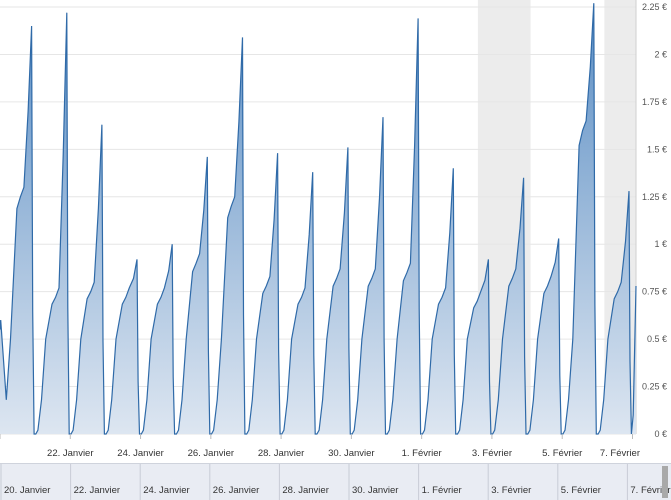 The image size is (671, 500). What do you see at coordinates (660, 54) in the screenshot?
I see `y-tick-label: 2 €` at bounding box center [660, 54].